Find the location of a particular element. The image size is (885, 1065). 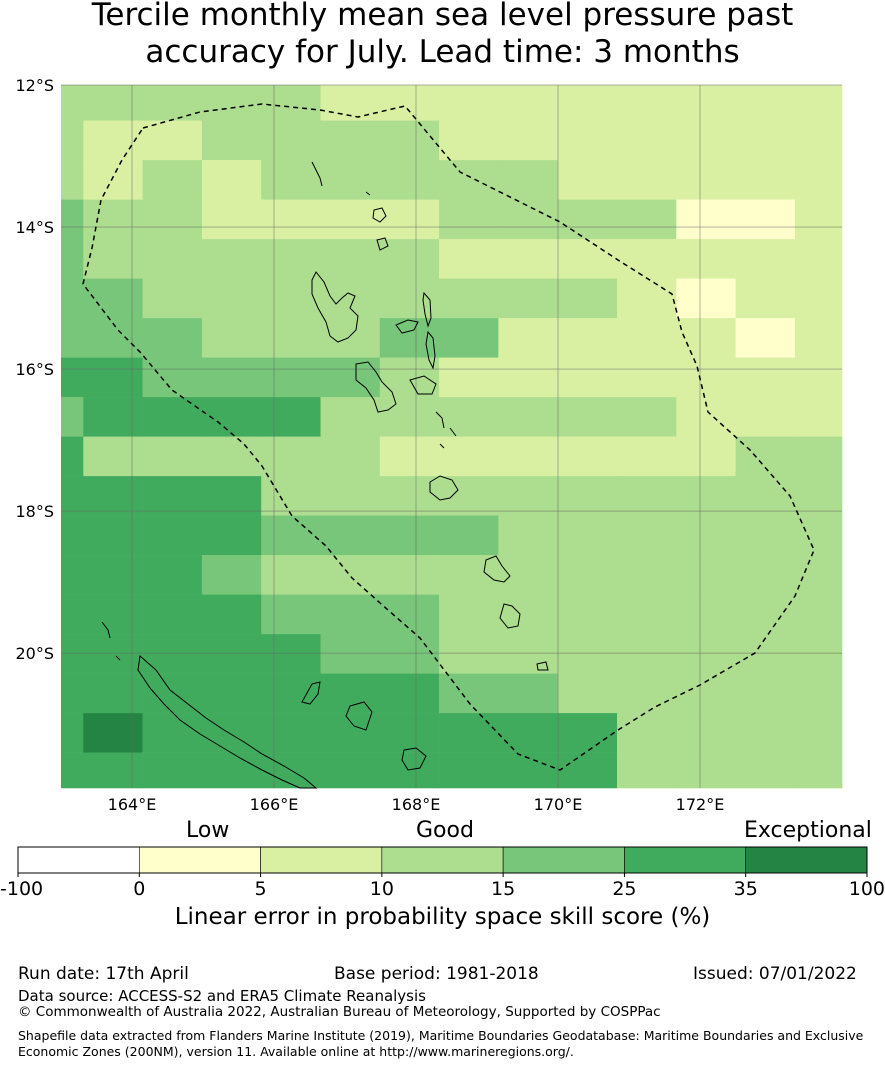

torres-islands is located at coordinates (341, 178).